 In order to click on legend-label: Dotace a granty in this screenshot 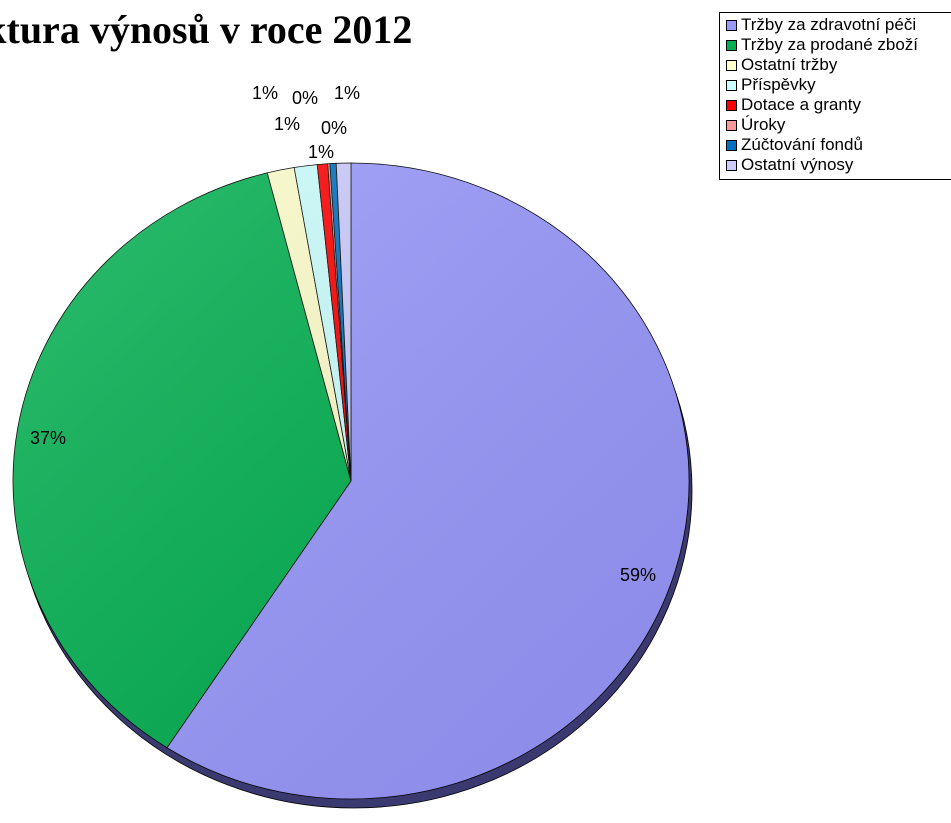, I will do `click(801, 104)`.